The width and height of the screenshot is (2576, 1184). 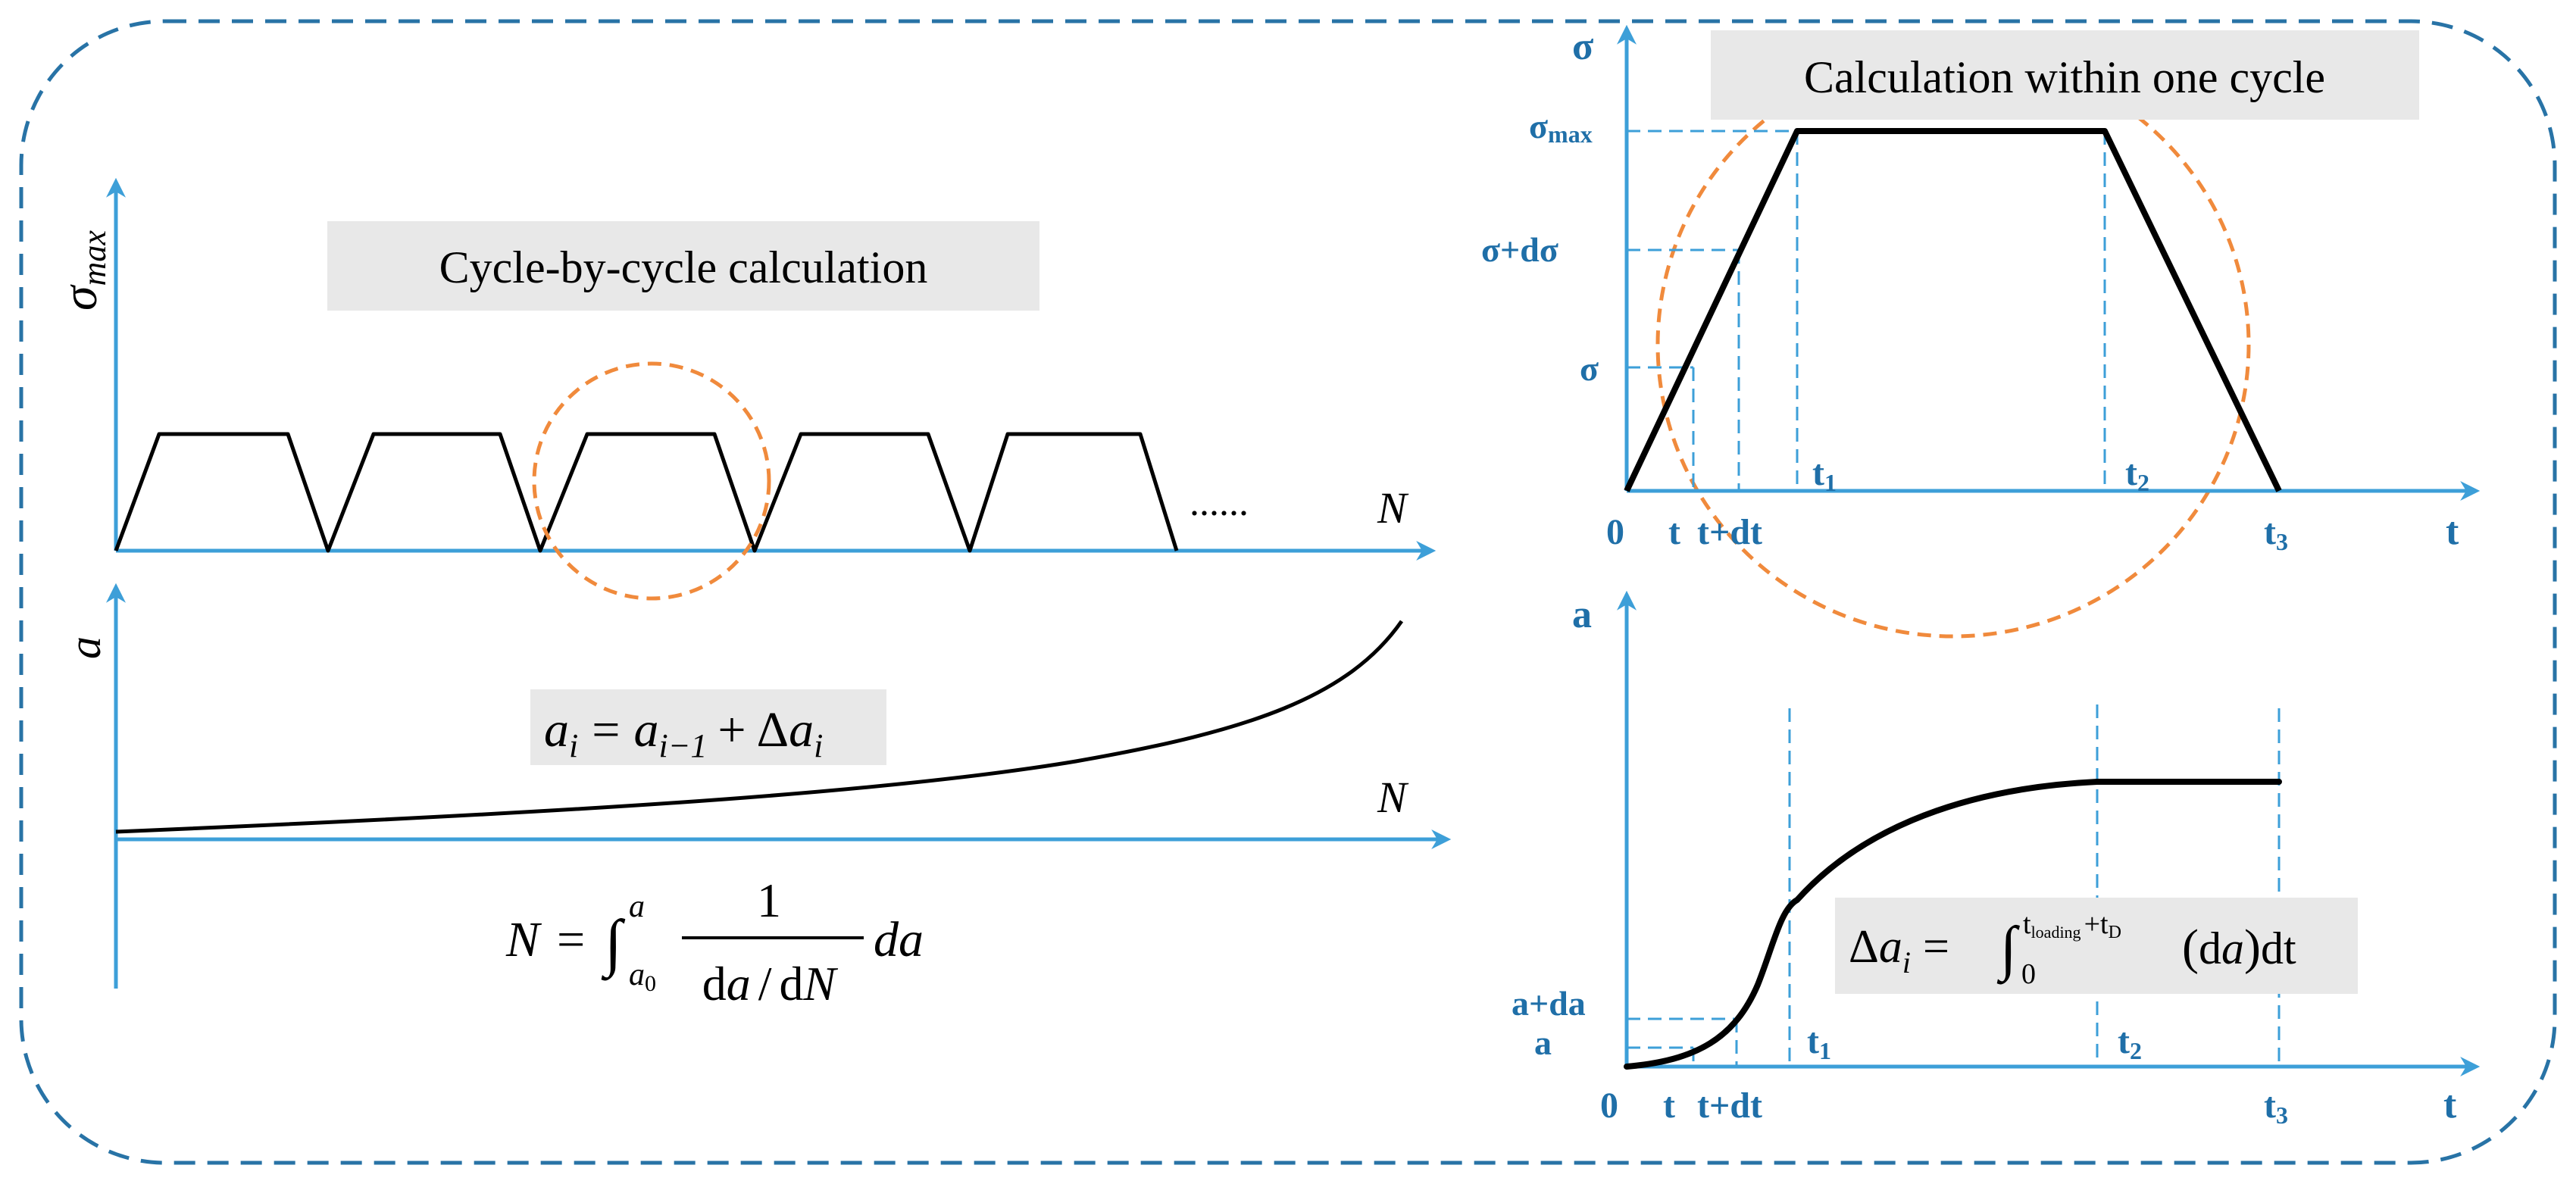 I want to click on tick-t2: t2, so click(x=2137, y=475).